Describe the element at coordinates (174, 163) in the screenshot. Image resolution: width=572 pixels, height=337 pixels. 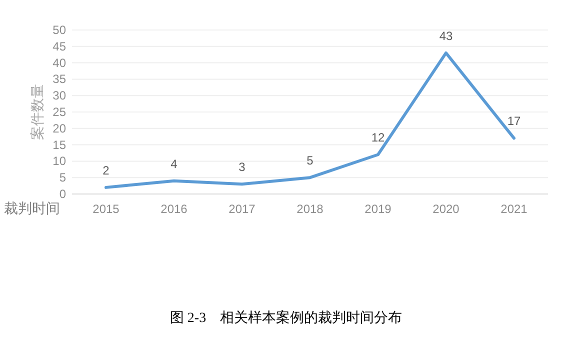
I see `data-label: 4` at that location.